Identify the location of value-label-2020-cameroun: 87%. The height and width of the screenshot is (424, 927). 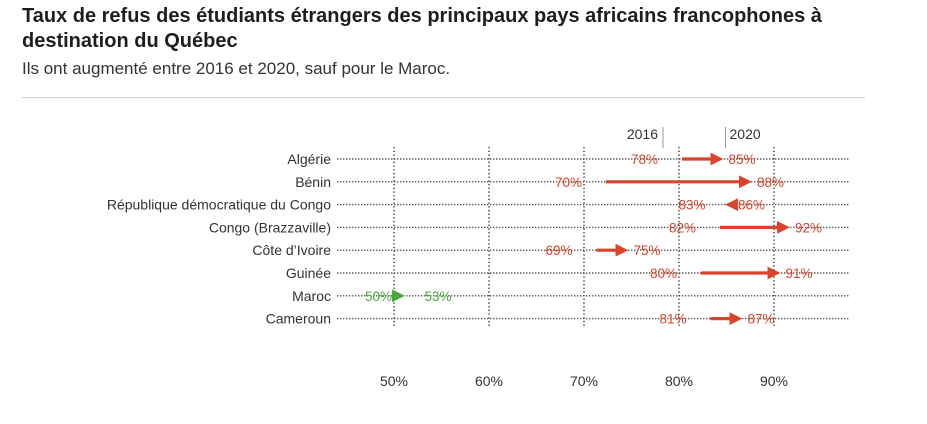
(761, 319).